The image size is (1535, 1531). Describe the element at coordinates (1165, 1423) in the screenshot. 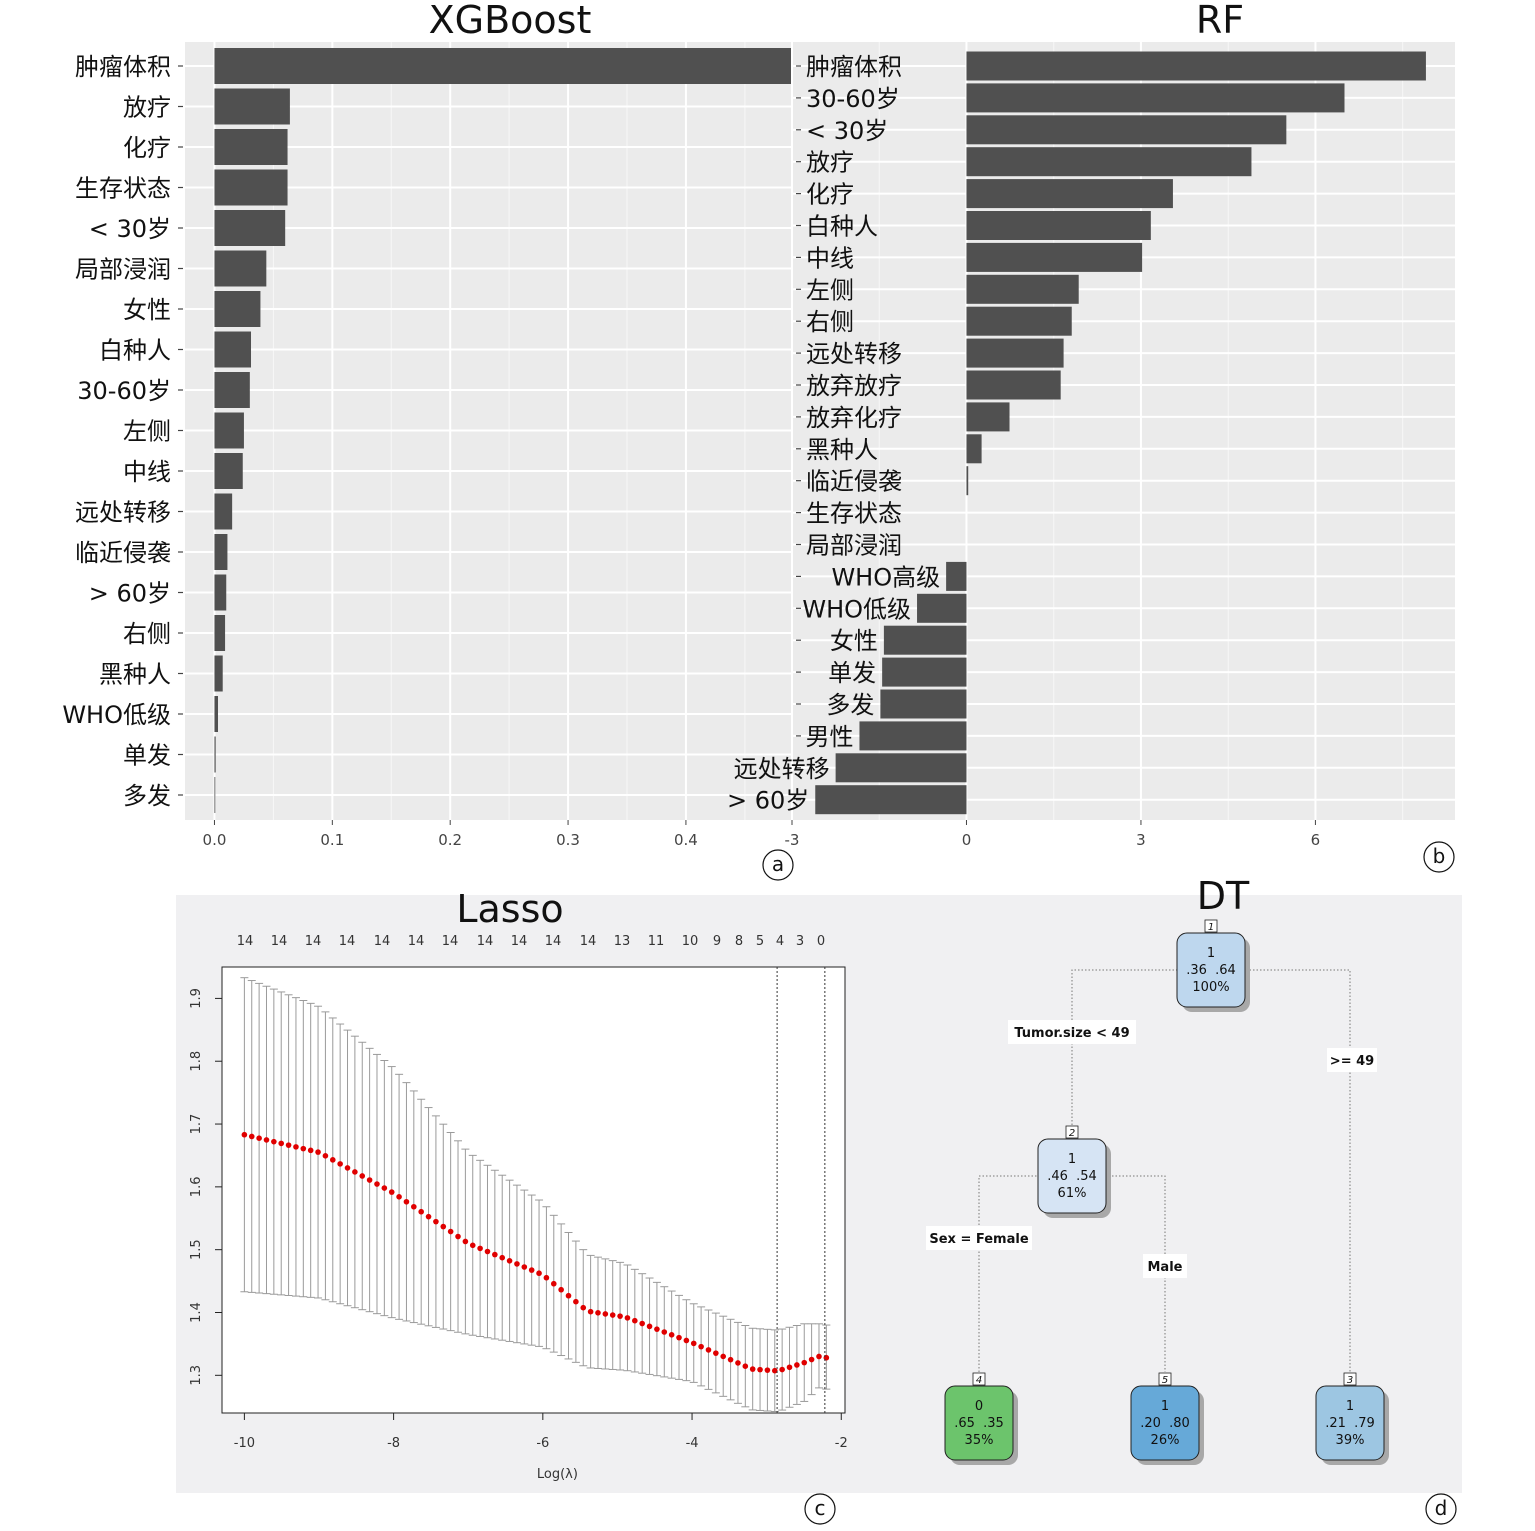

I see `dt-node-probs: .20 .80` at that location.